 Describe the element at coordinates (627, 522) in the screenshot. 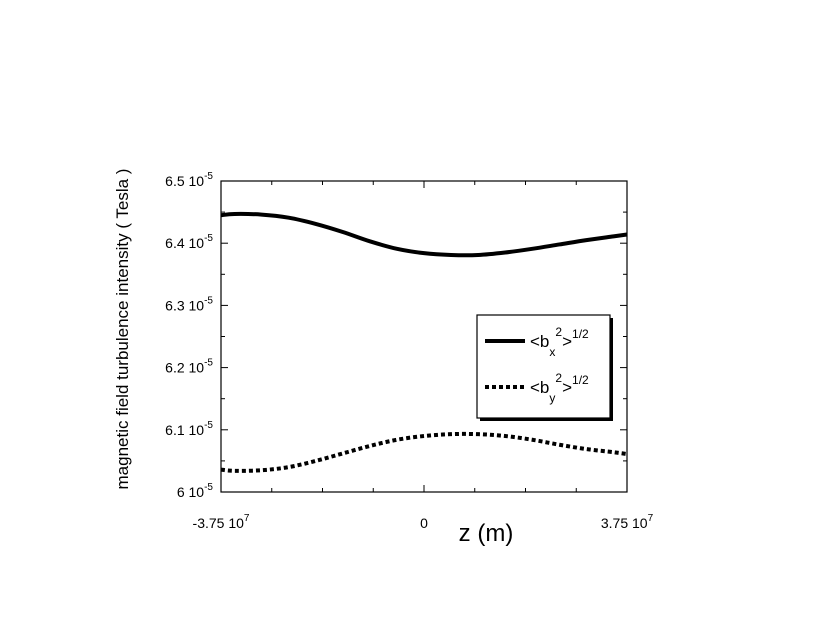

I see `x-tick-label: 3.75 107` at that location.